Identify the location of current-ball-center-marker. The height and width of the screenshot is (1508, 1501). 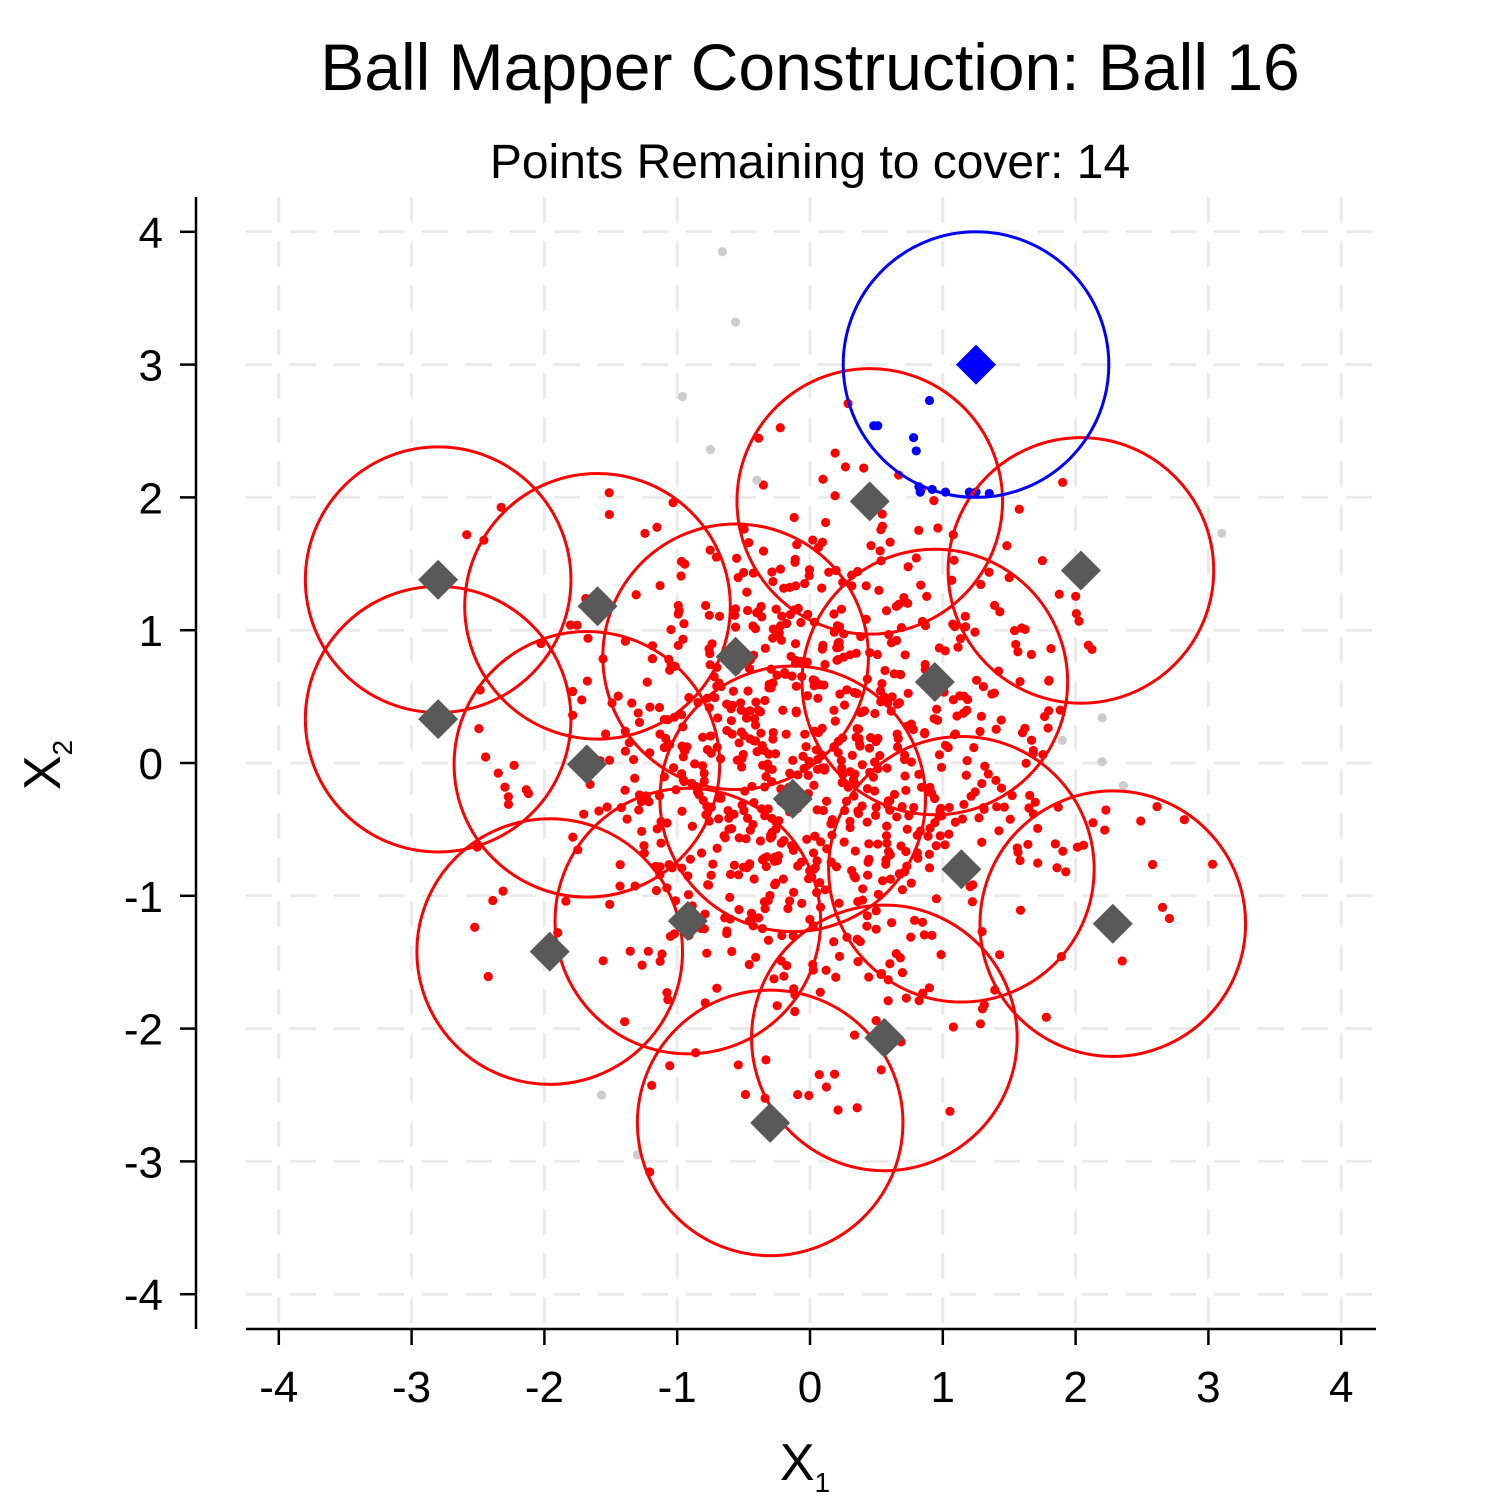
(976, 364).